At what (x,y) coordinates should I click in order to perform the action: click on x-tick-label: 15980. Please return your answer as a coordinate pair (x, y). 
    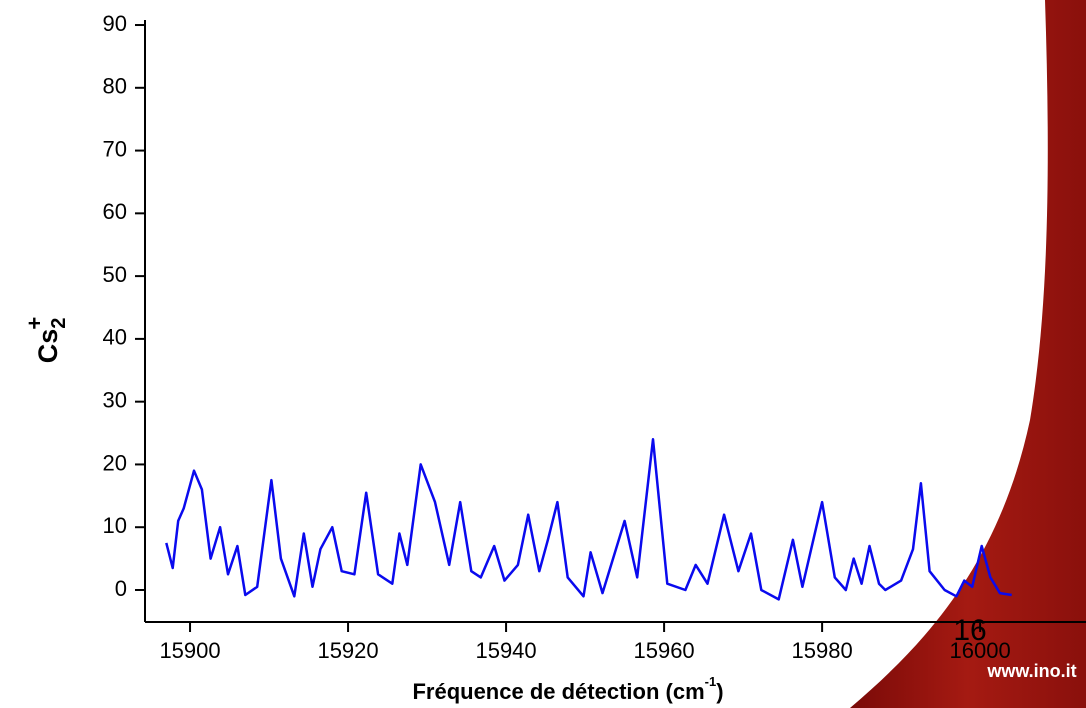
    Looking at the image, I should click on (822, 650).